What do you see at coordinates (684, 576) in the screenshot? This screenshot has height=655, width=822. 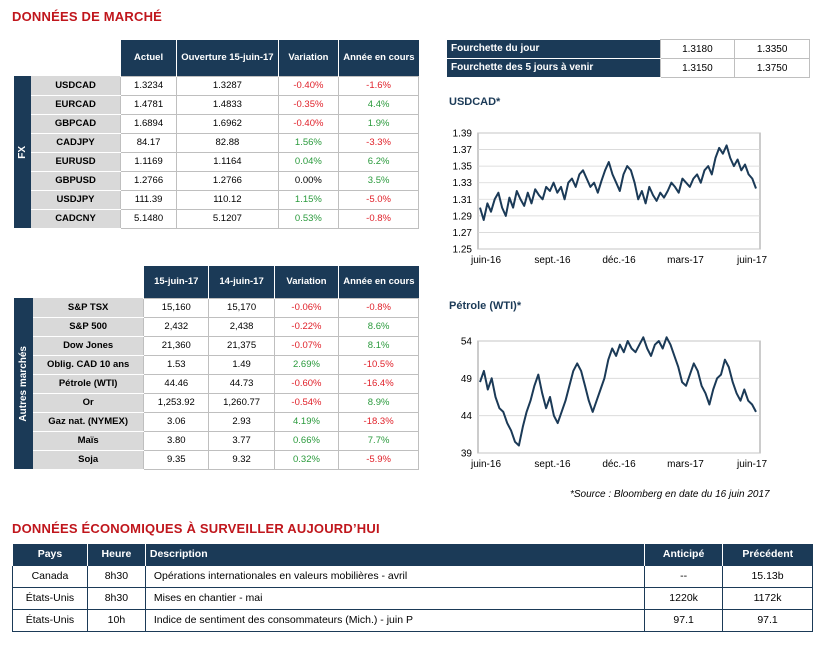 I see `econ-anticipe: --` at bounding box center [684, 576].